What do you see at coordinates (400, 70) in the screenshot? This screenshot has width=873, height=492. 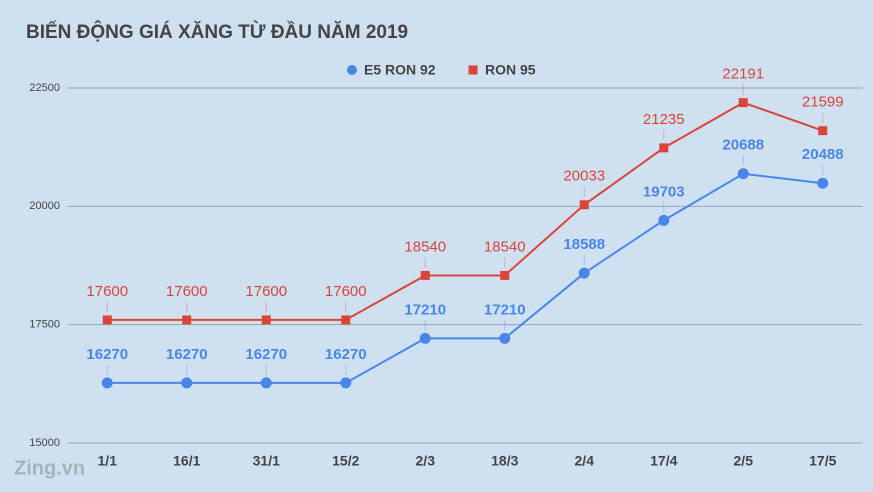 I see `legend-label: E5 RON 92` at bounding box center [400, 70].